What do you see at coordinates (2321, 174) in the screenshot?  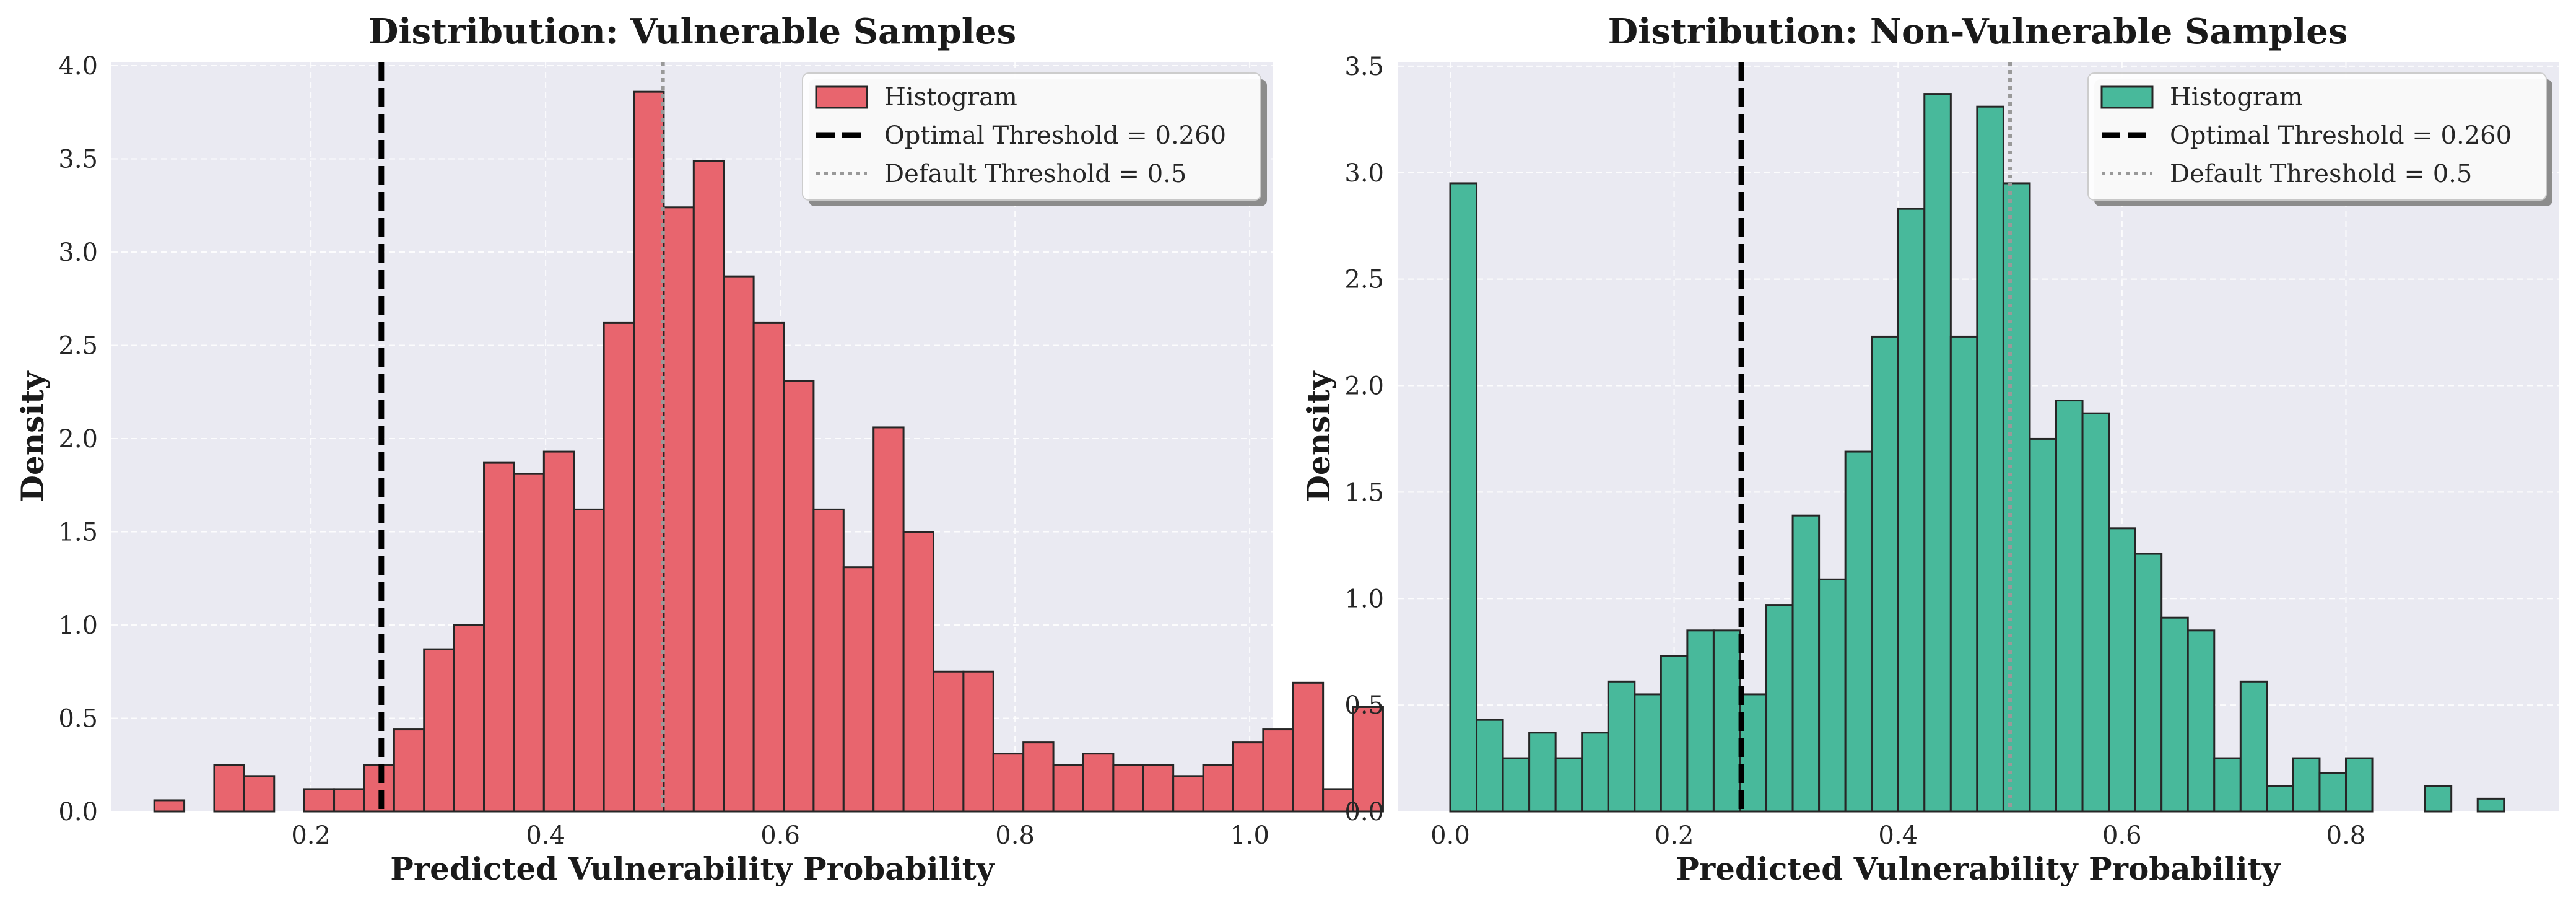 I see `legend-label: Default Threshold = 0.5` at bounding box center [2321, 174].